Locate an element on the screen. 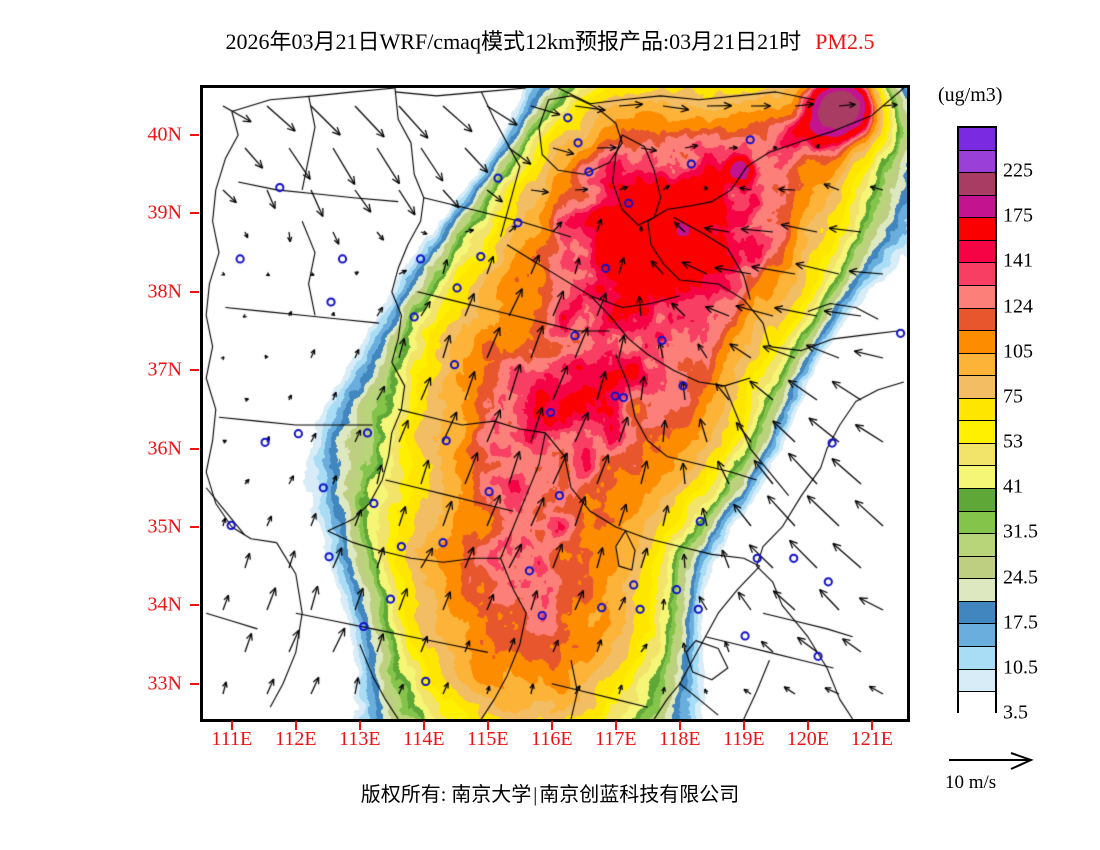 Image resolution: width=1100 pixels, height=850 pixels. colorbar-tick-label: 175 is located at coordinates (1018, 215).